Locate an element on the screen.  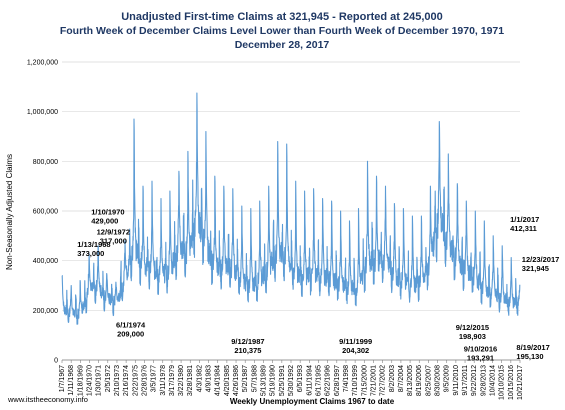
y-axis-label: Non-Seasonally Adjusted Claims is located at coordinates (9, 212).